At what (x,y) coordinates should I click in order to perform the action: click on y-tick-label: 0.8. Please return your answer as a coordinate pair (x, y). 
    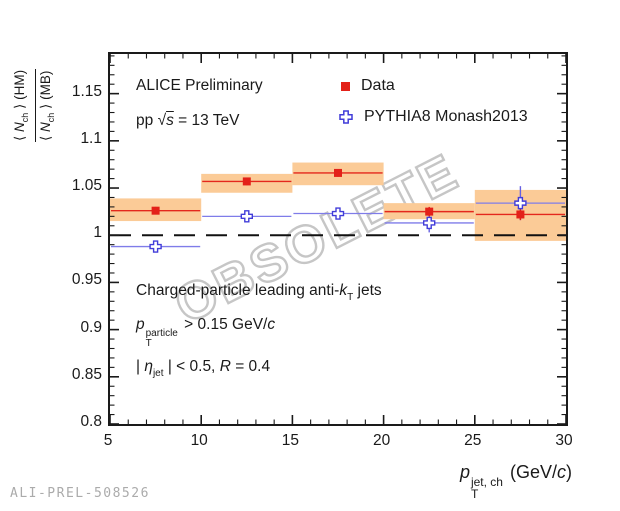
    Looking at the image, I should click on (91, 421).